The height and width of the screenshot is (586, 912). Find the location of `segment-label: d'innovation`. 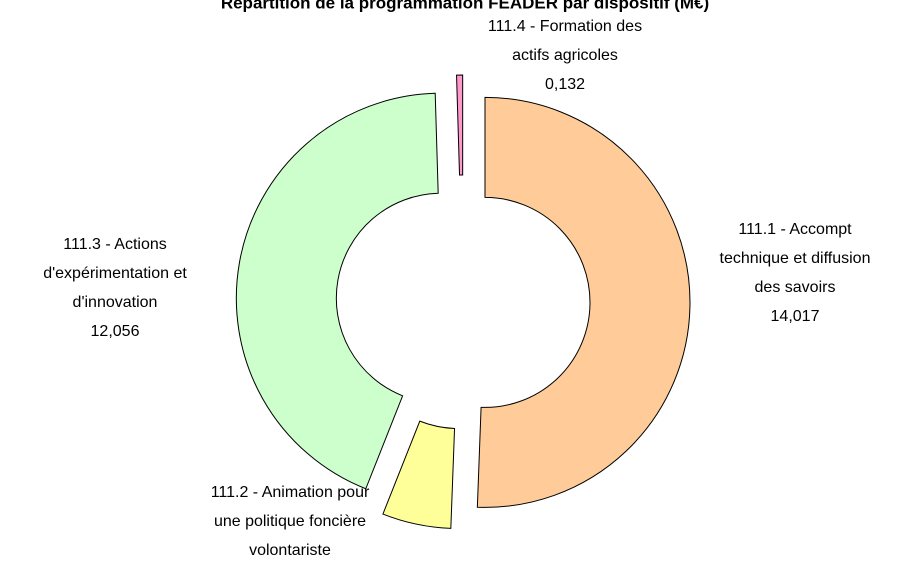

segment-label: d'innovation is located at coordinates (115, 302).